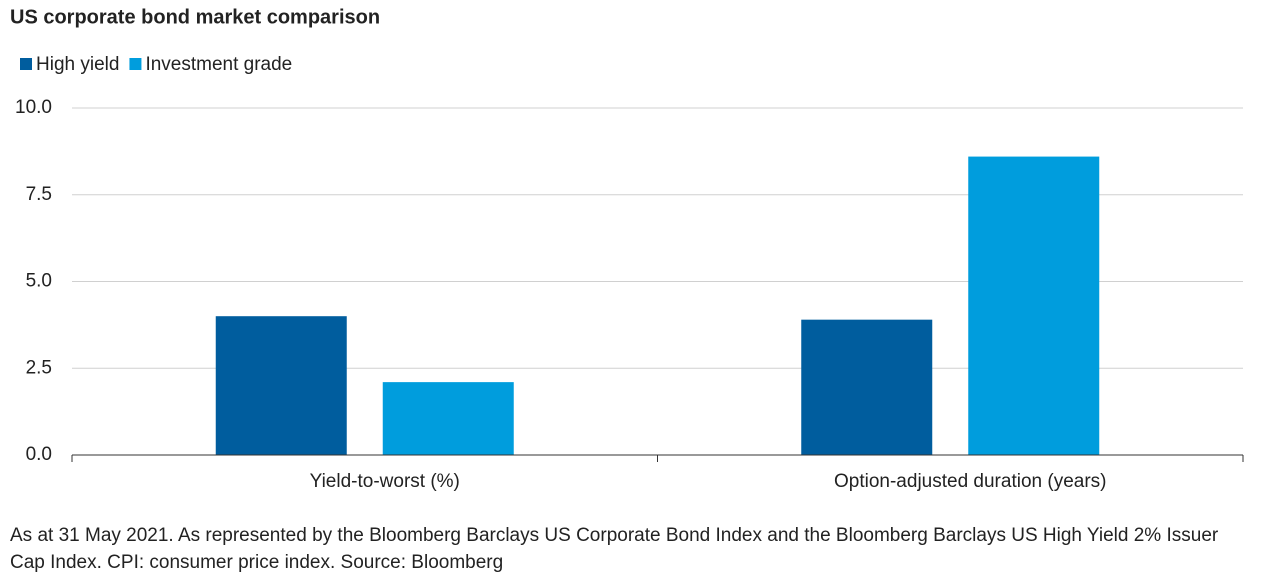  I want to click on y-tick-label: 0.0, so click(39, 454).